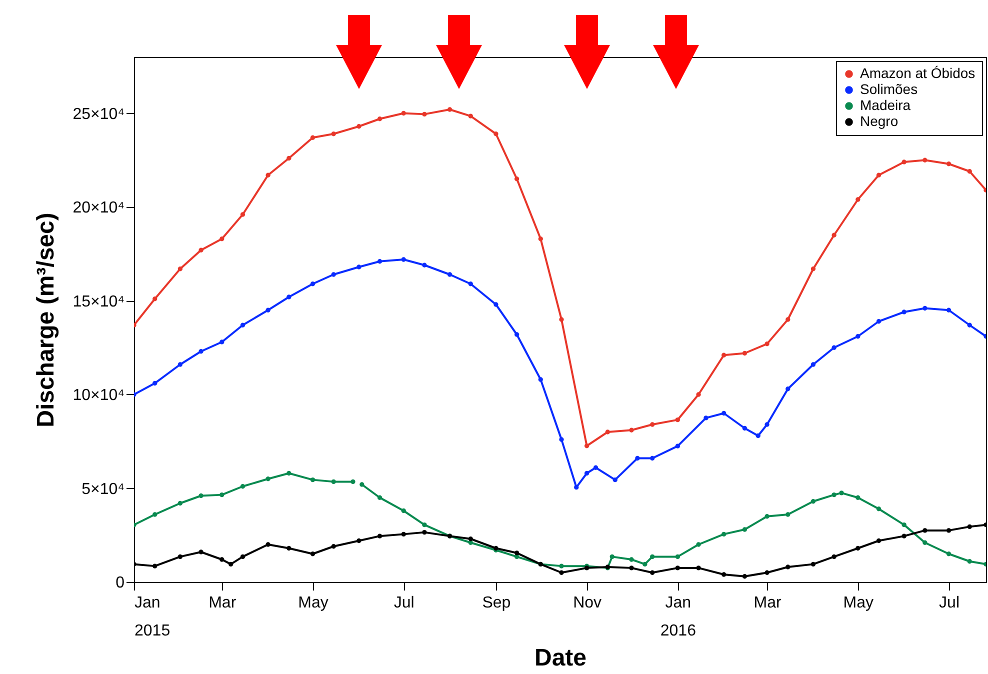  I want to click on legend-label: Solimões, so click(889, 89).